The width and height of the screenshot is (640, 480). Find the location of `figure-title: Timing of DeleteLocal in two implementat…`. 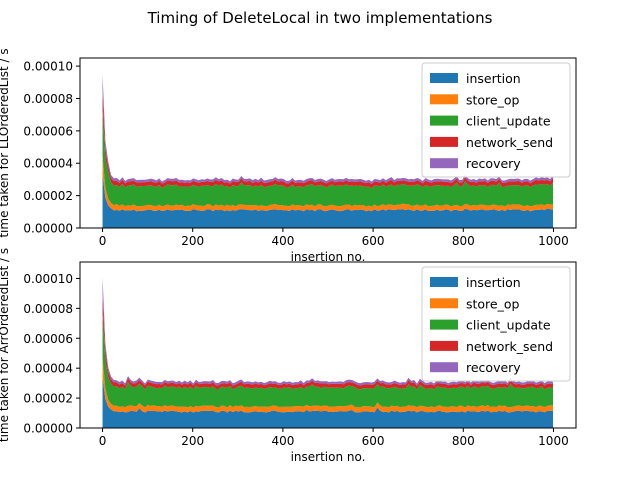

figure-title: Timing of DeleteLocal in two implementat… is located at coordinates (320, 18).